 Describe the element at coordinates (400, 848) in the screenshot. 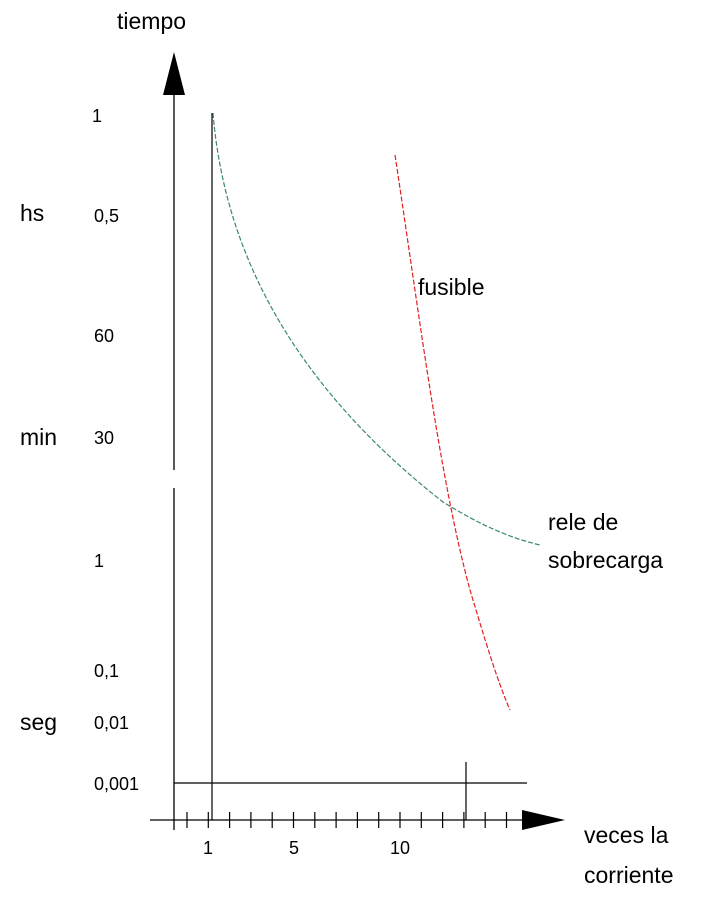

I see `x-label: 10` at that location.